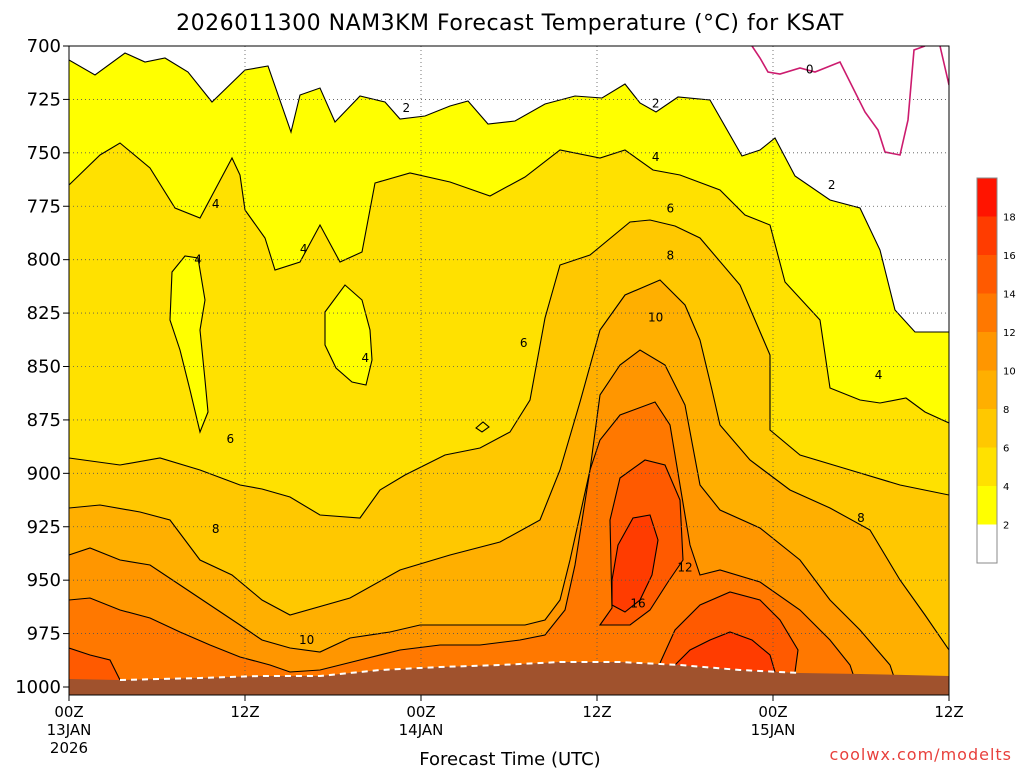  I want to click on y-tick-label: 725, so click(44, 99).